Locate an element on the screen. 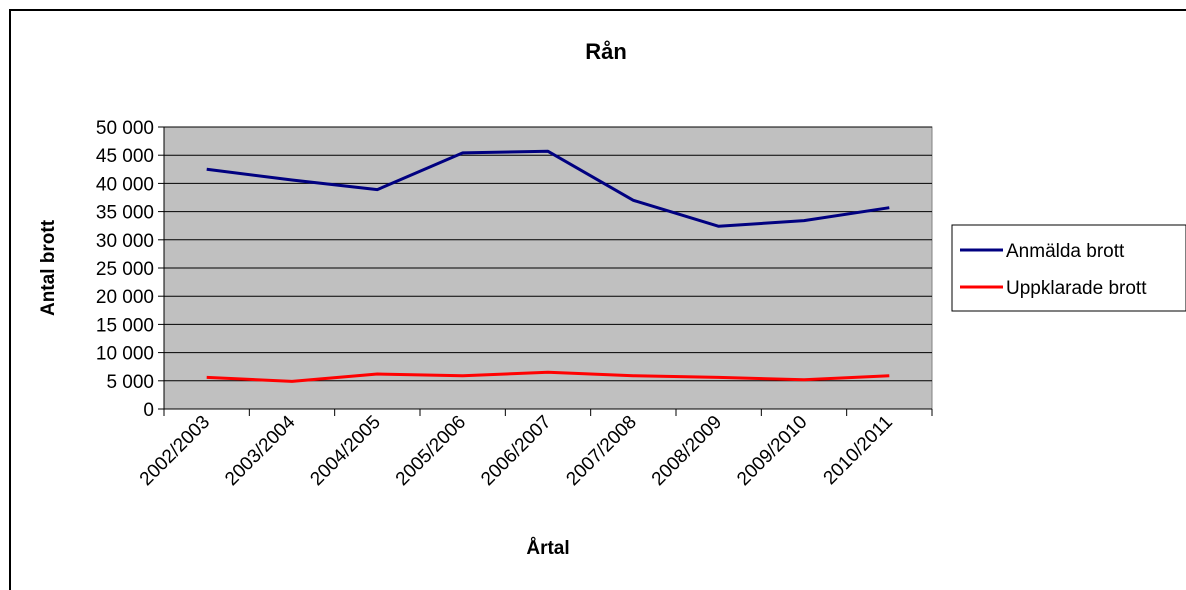 This screenshot has width=1186, height=590. x-tick-label: 2005/2006 is located at coordinates (431, 451).